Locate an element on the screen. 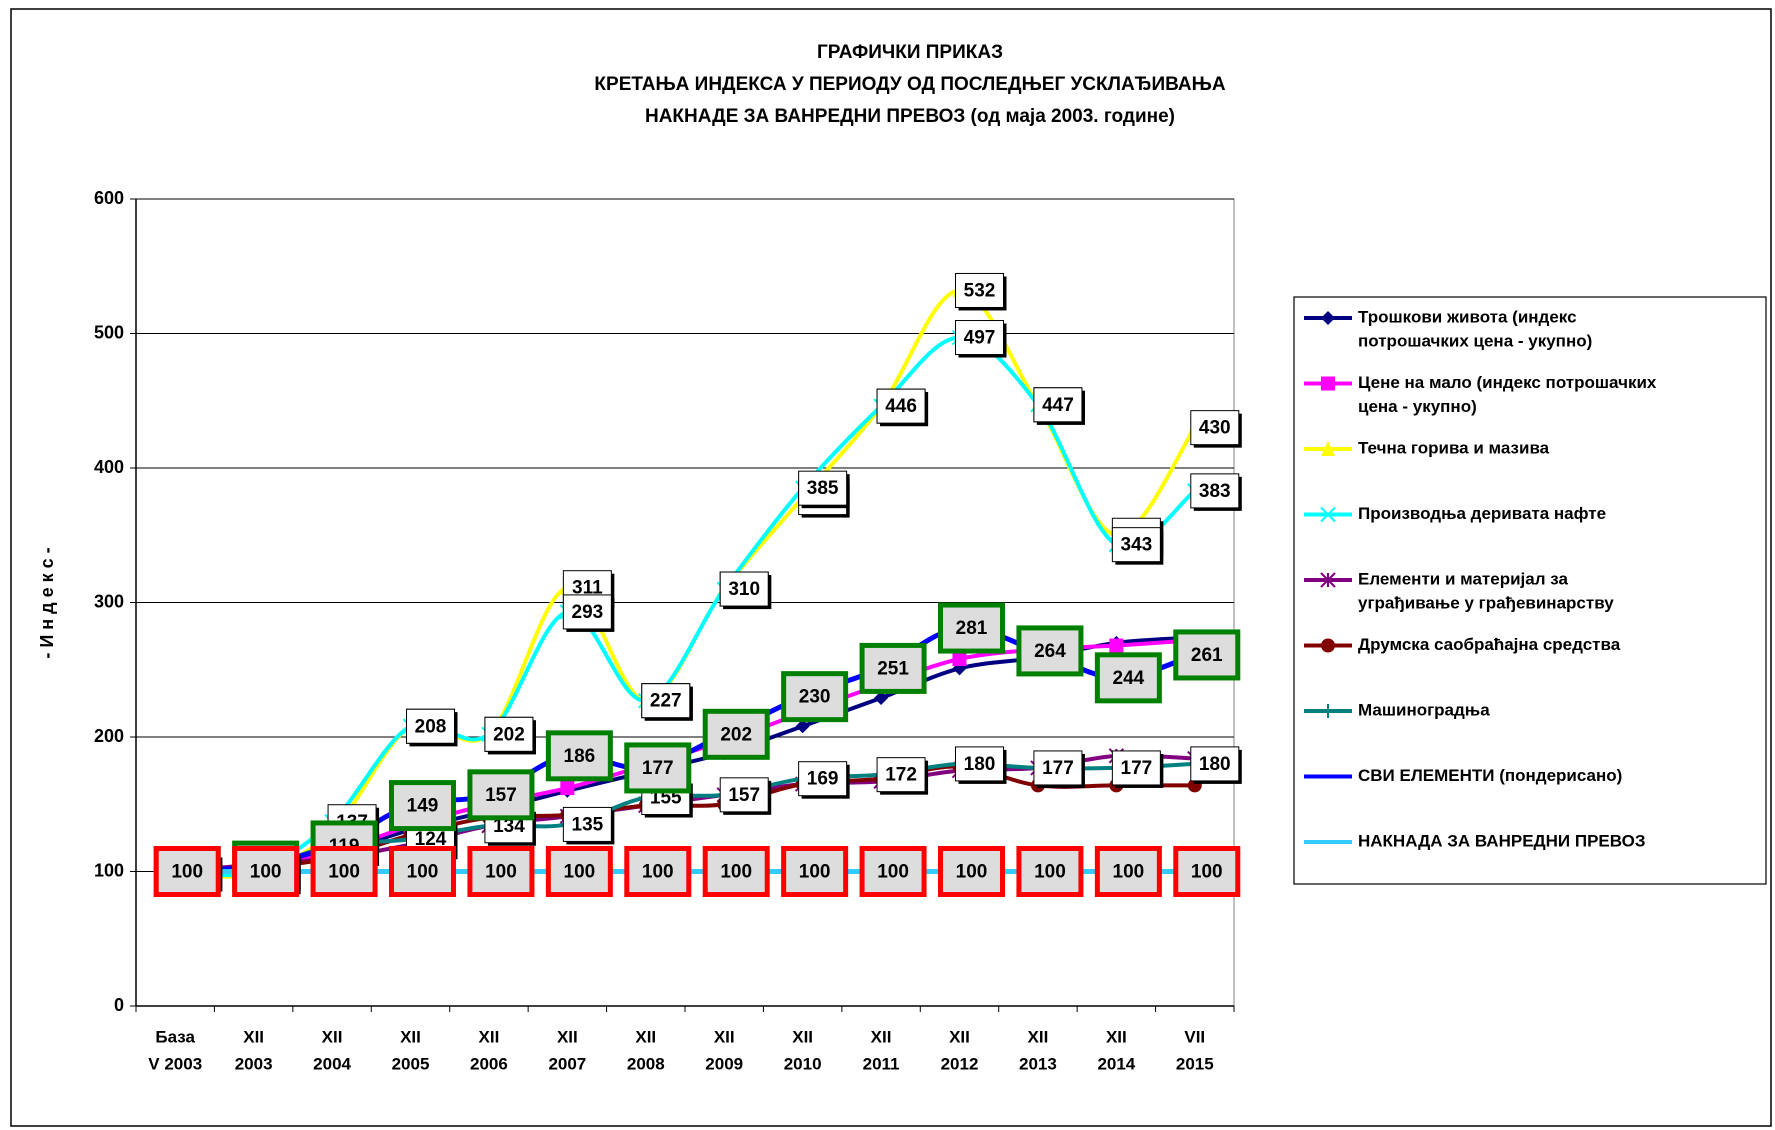  legend-label: потрошачких цена - укупно) is located at coordinates (1475, 340).